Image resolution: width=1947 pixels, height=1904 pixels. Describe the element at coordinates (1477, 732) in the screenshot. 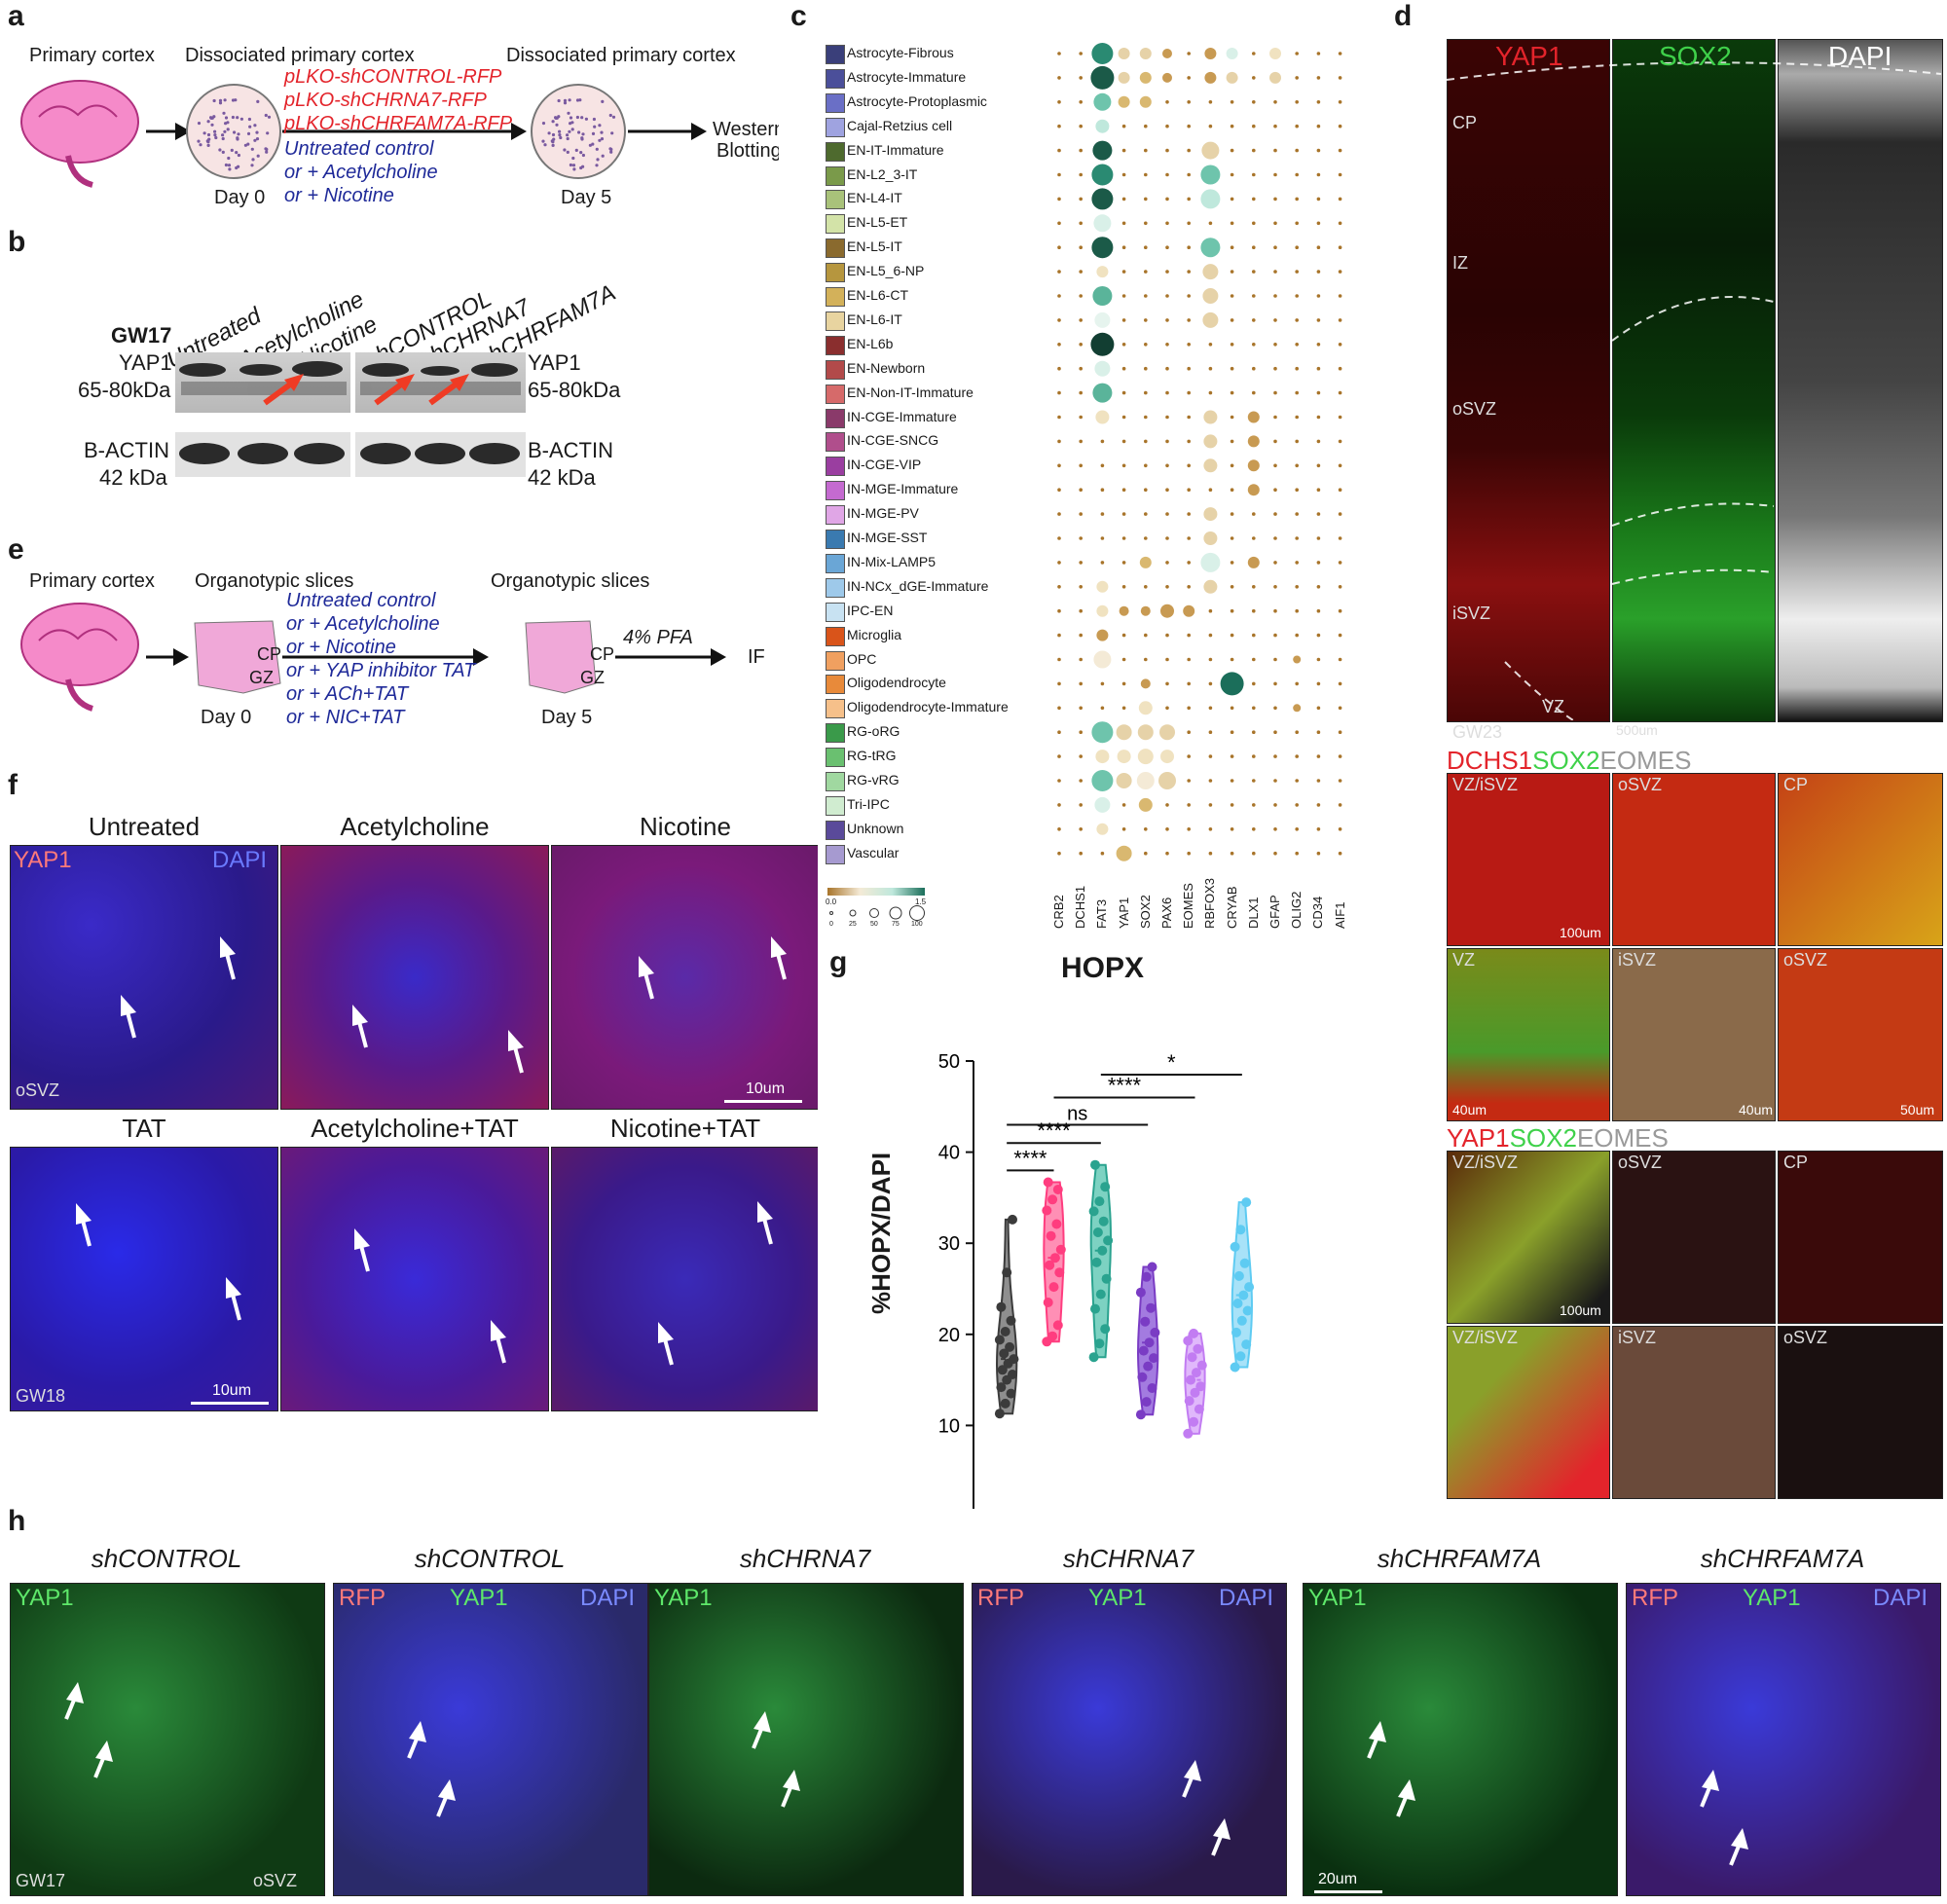

I see `d-gw23: GW23` at that location.